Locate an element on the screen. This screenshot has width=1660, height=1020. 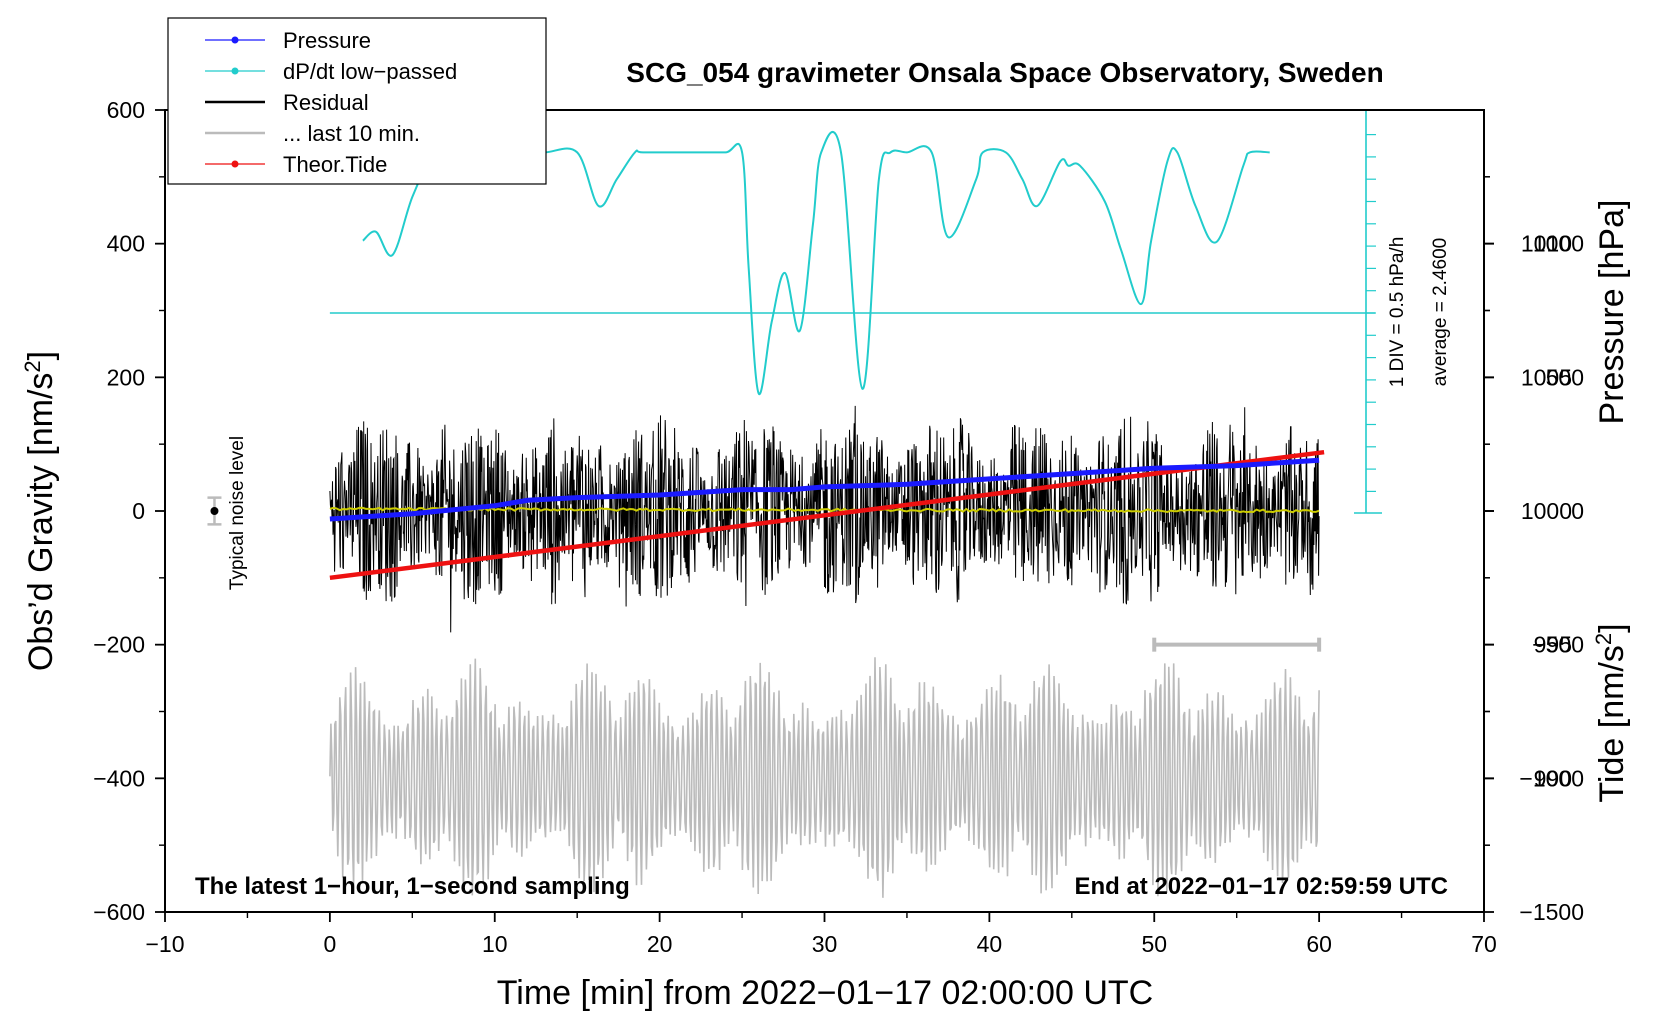
dpdt-scale-bar is located at coordinates (1368, 312).